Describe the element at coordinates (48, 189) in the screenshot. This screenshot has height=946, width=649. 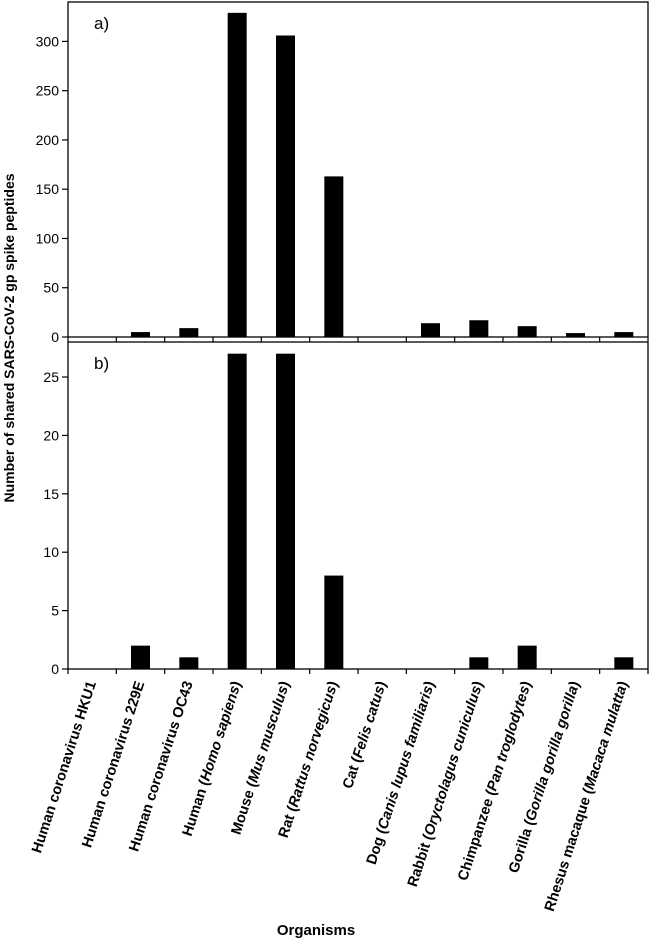
I see `y-tick-label: 150` at that location.